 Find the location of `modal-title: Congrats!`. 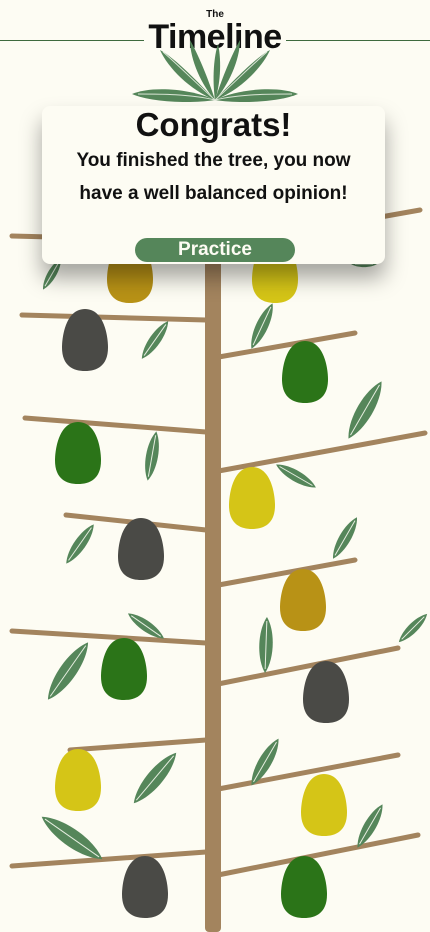

modal-title: Congrats! is located at coordinates (213, 124).